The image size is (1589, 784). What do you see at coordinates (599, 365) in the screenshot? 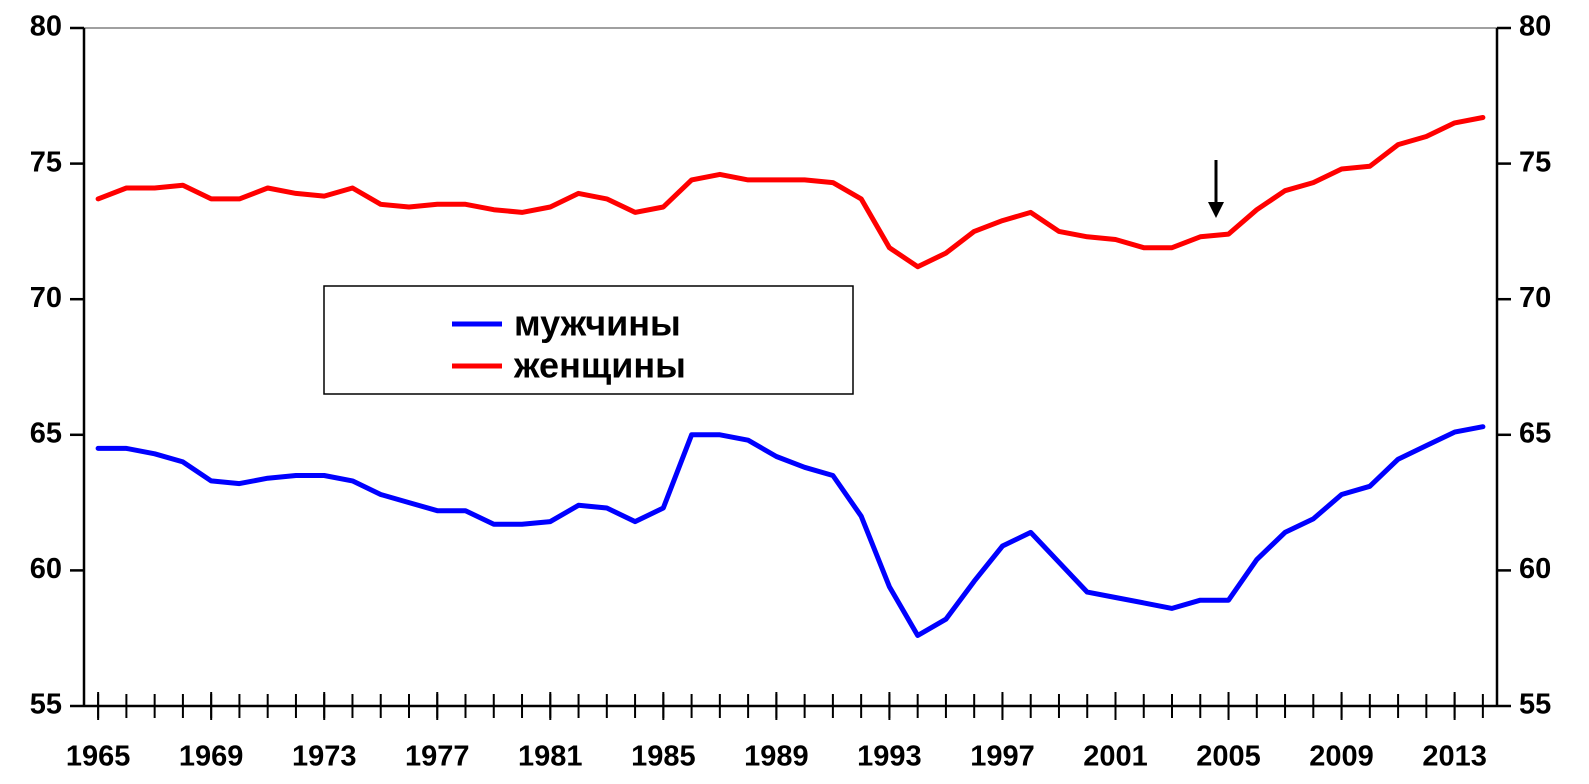
I see `legend-label: женщины` at bounding box center [599, 365].